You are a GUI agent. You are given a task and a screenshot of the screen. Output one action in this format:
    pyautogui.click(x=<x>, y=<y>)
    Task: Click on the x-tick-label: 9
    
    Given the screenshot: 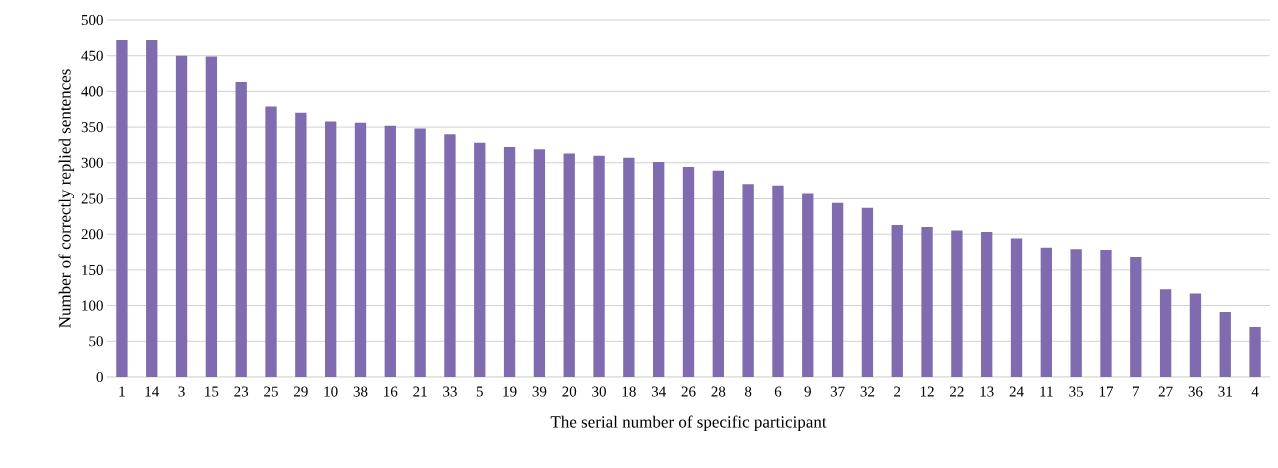 What is the action you would take?
    pyautogui.click(x=807, y=391)
    